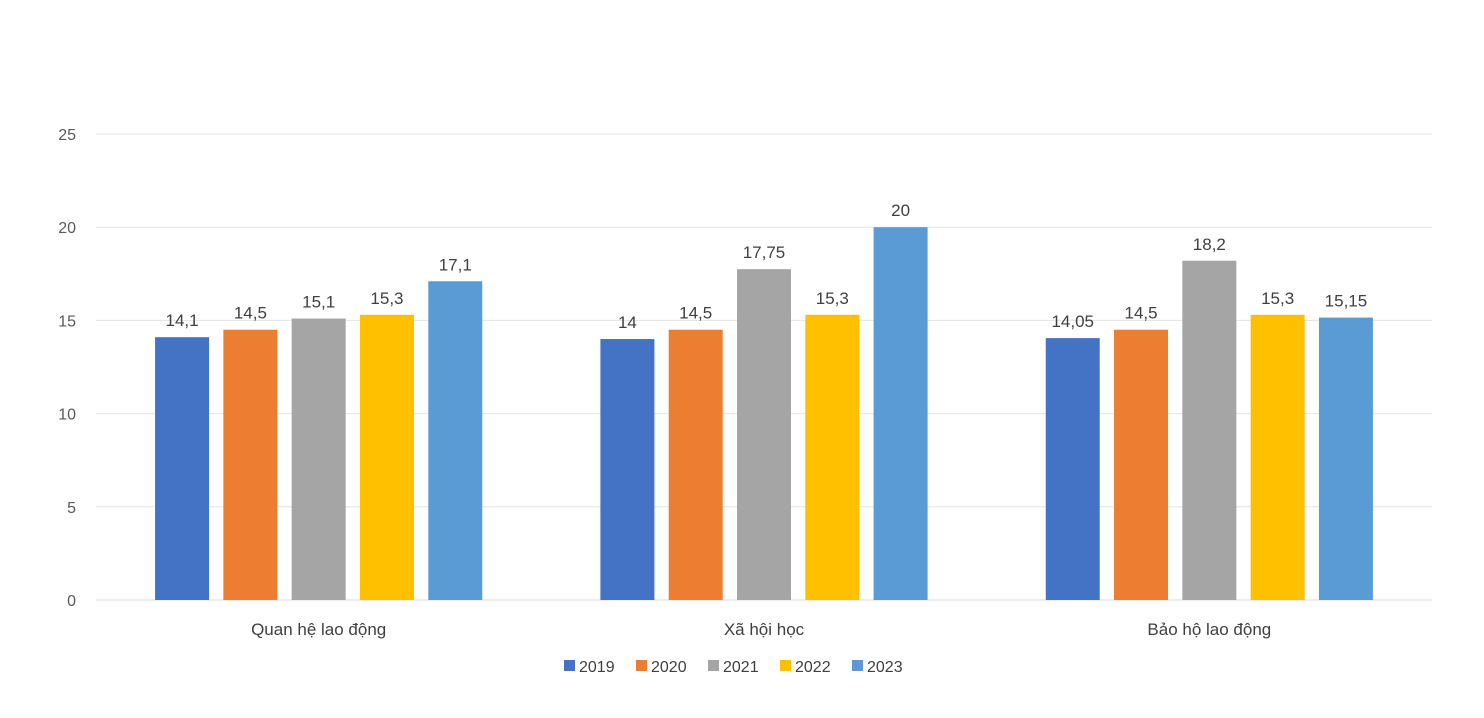  What do you see at coordinates (67, 368) in the screenshot?
I see `y-axis: 0 5 10 15 20 25` at bounding box center [67, 368].